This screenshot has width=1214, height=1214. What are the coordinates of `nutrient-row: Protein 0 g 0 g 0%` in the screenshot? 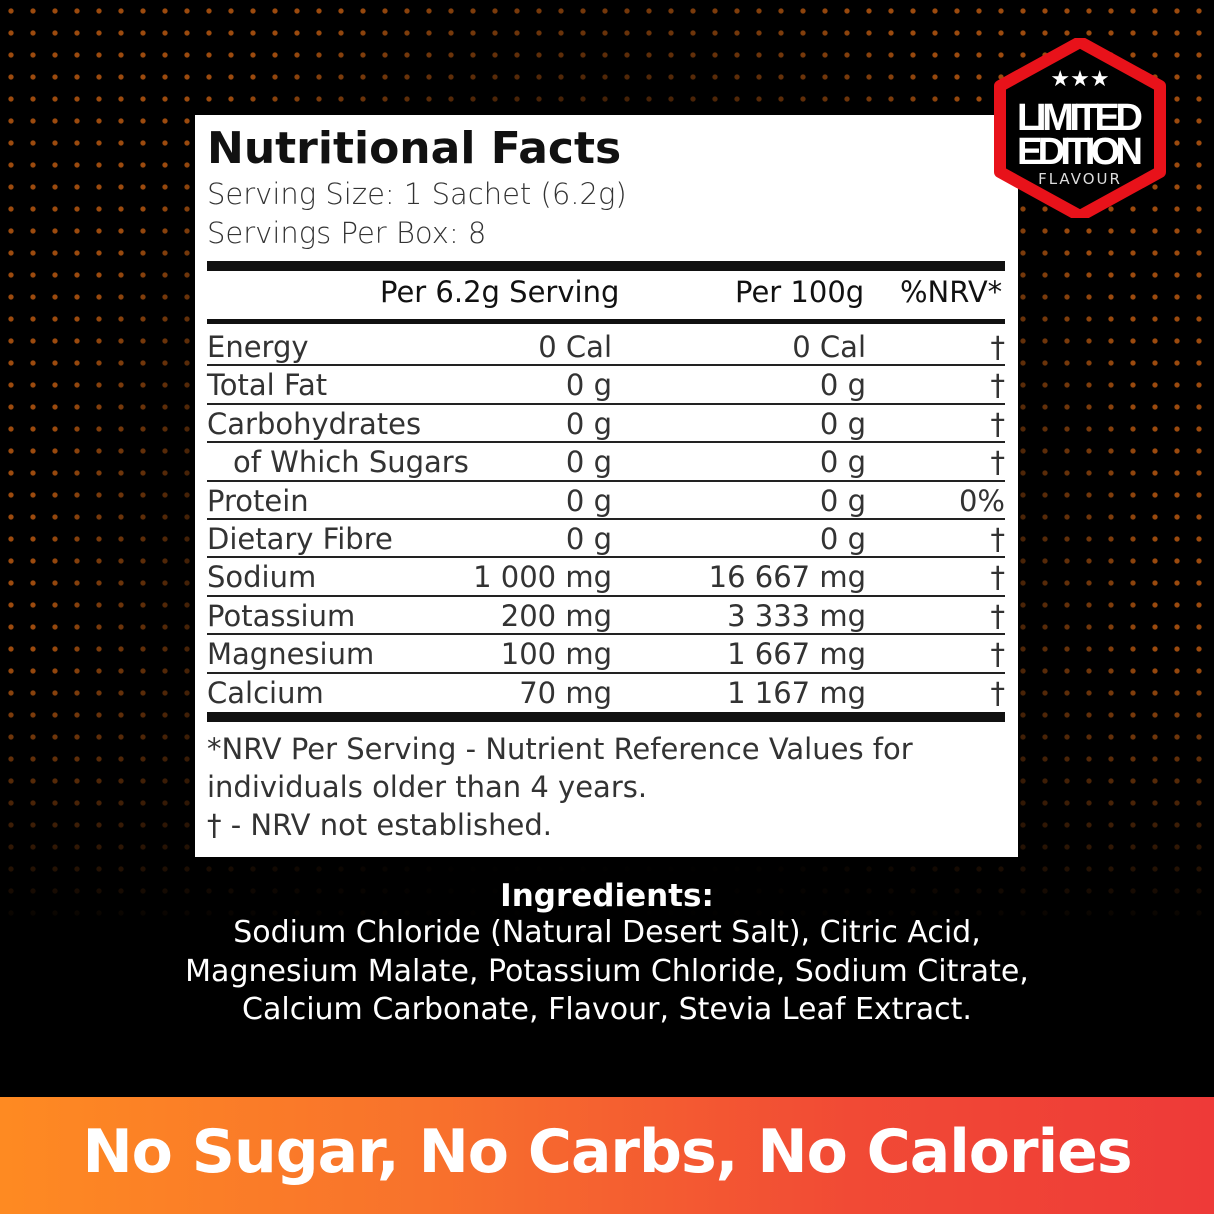 It's located at (606, 501).